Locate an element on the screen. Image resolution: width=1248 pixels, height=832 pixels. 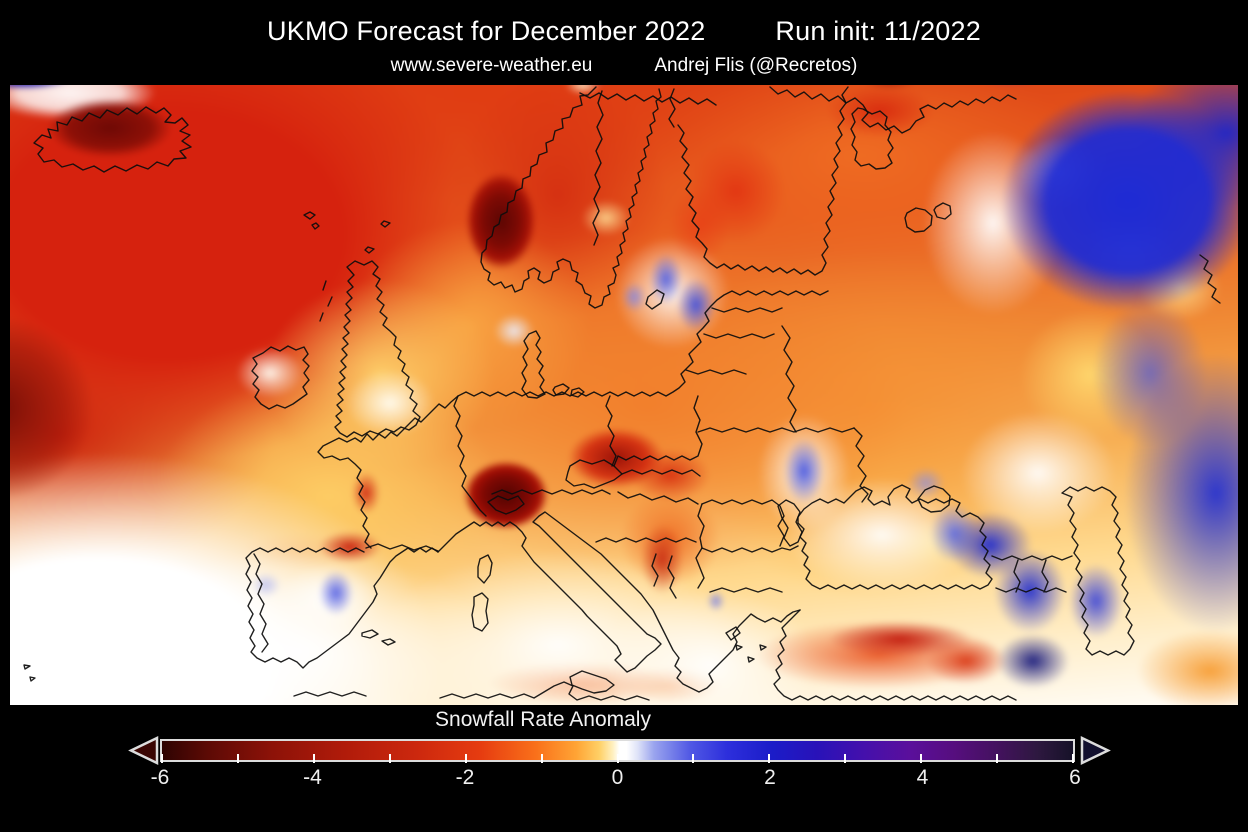
tick-label: -6 is located at coordinates (160, 777).